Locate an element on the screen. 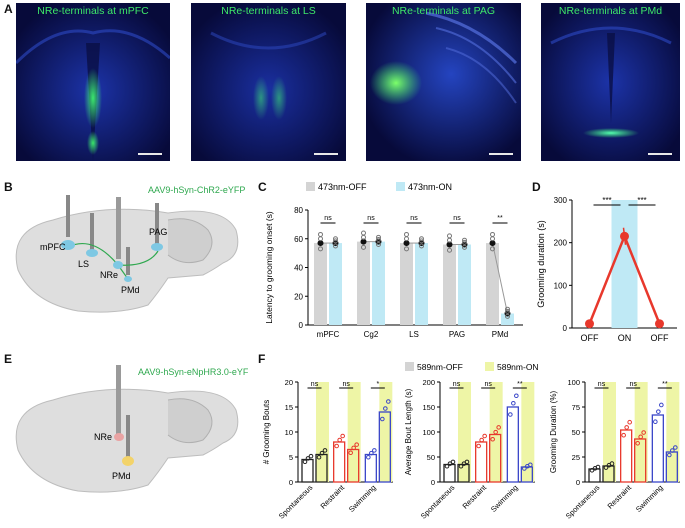 The width and height of the screenshot is (685, 528). panel-label-b: B is located at coordinates (8, 187).